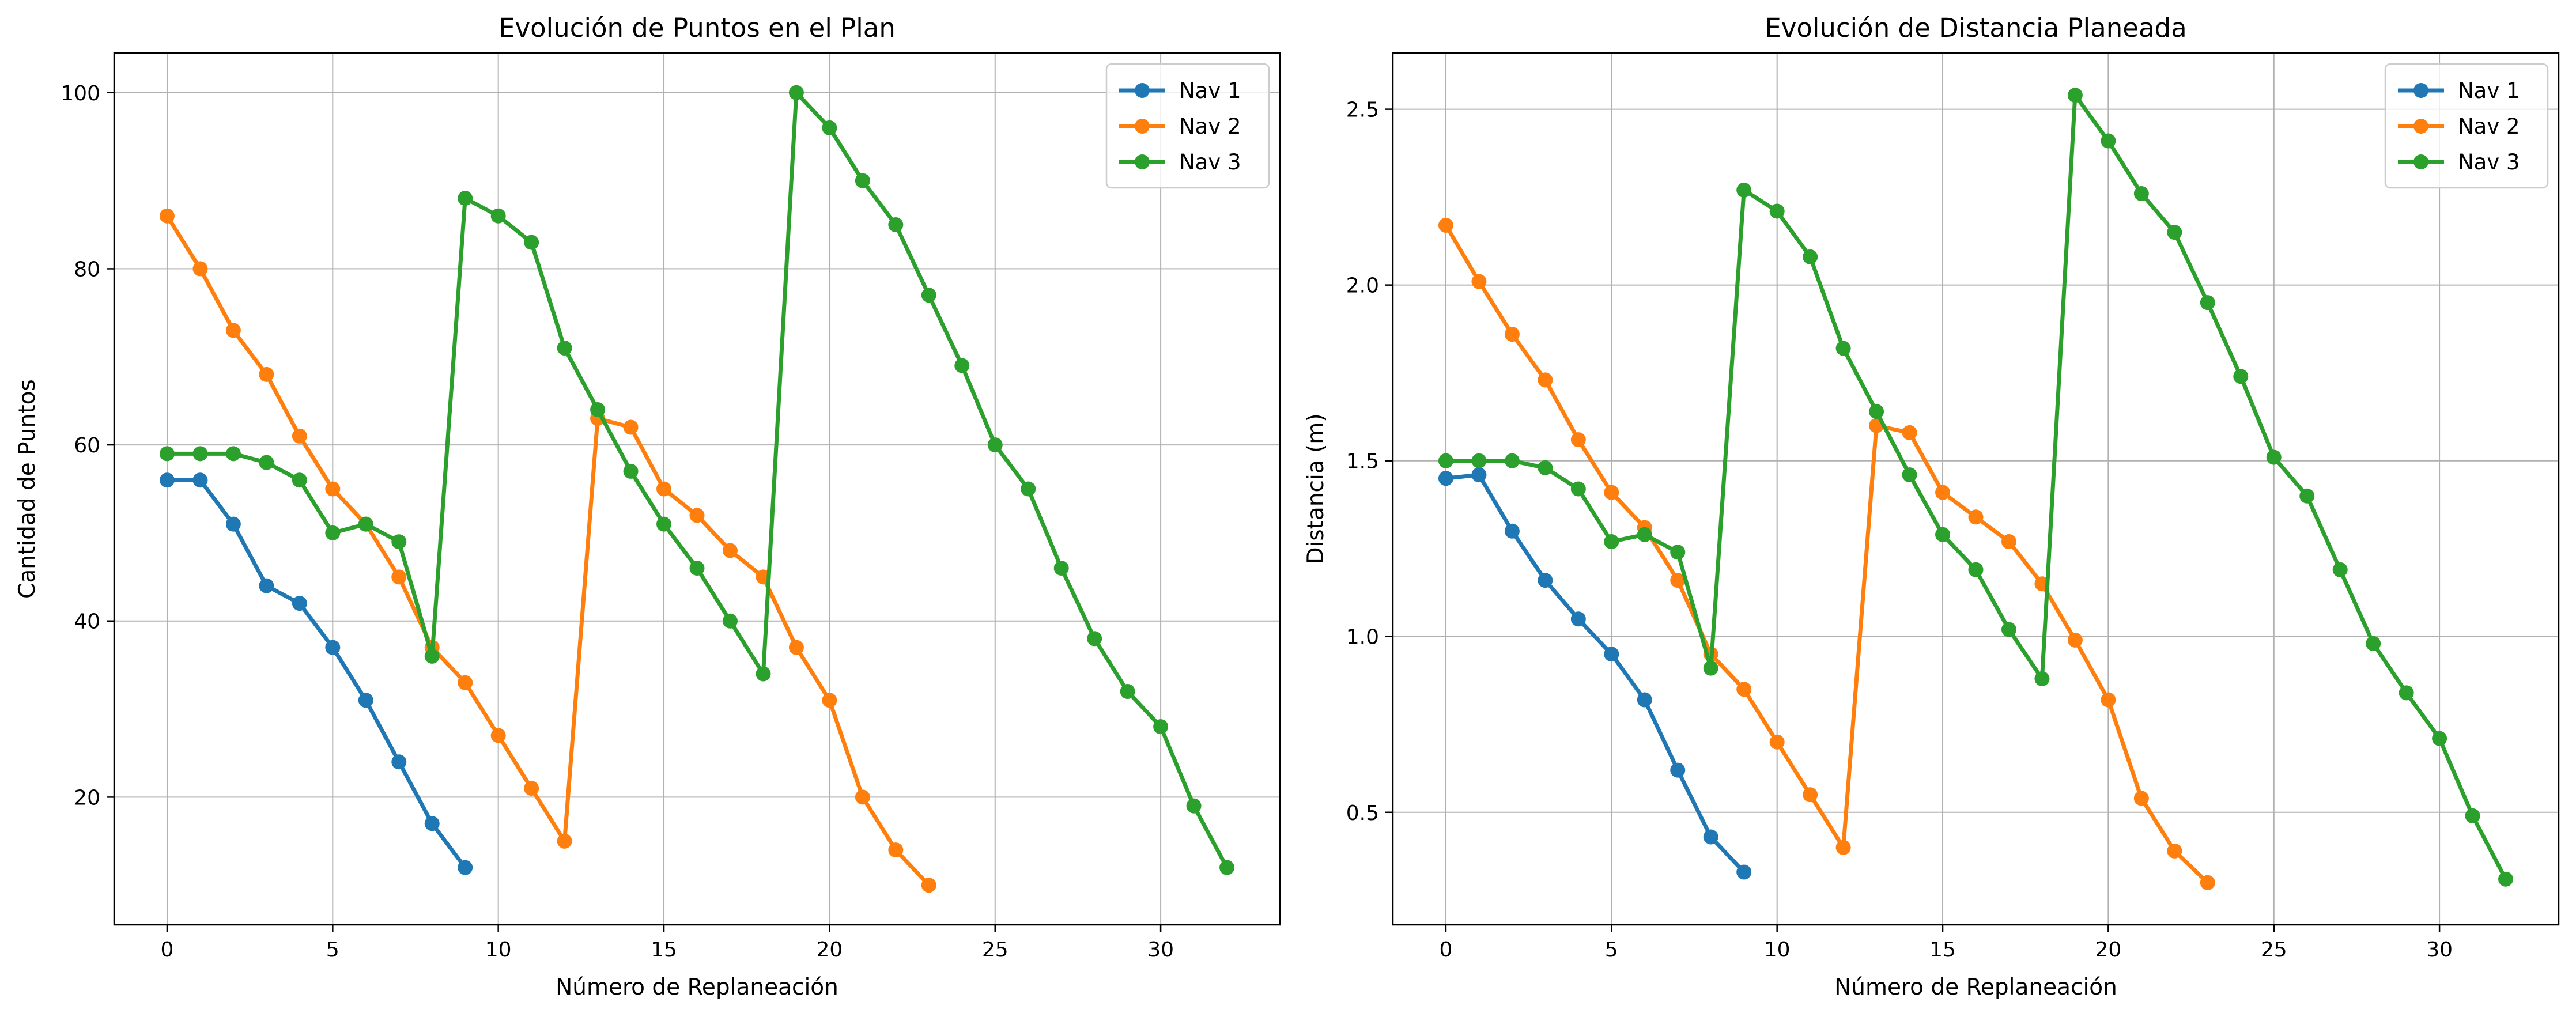  I want to click on y-tick-label: 100, so click(80, 93).